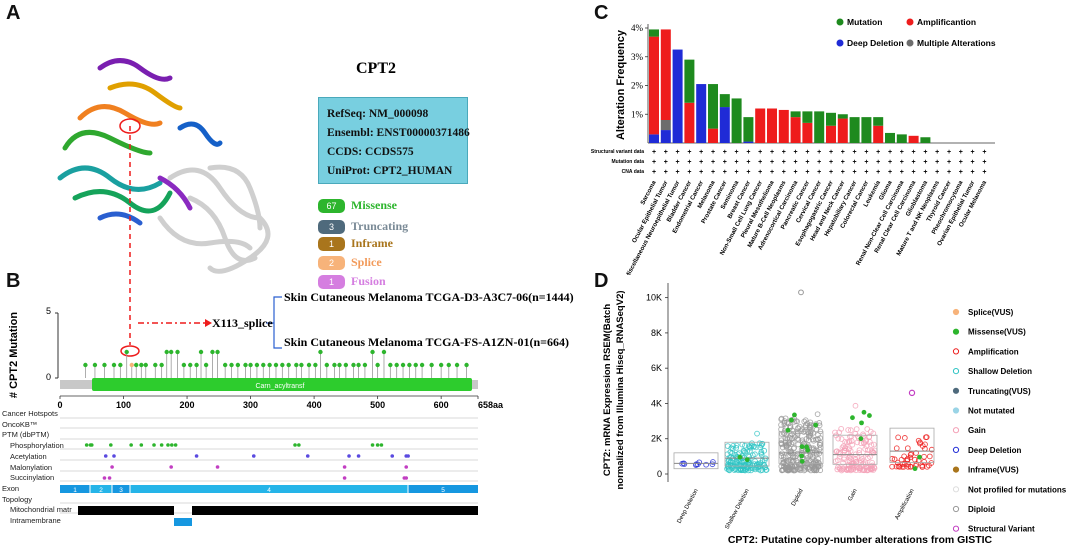  I want to click on b-xtick-label: 658aa, so click(491, 405).